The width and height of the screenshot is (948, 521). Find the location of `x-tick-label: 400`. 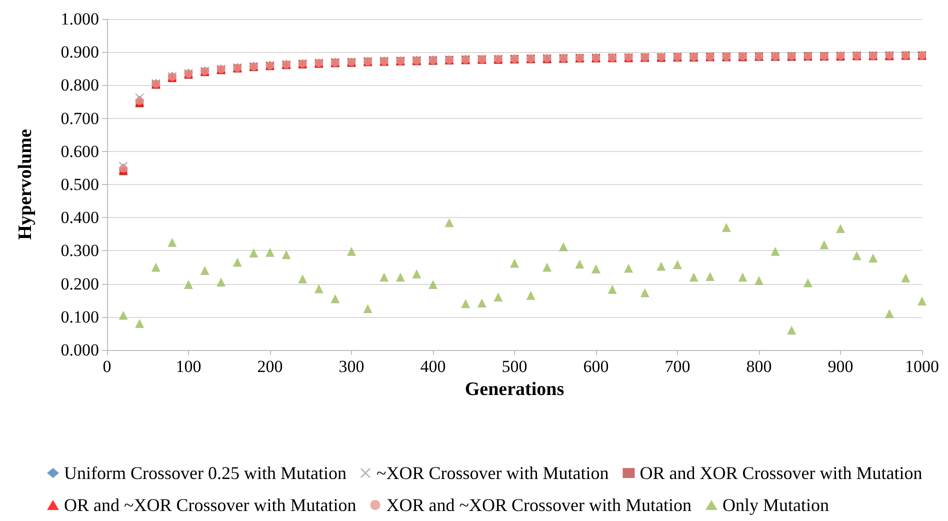

x-tick-label: 400 is located at coordinates (433, 366).